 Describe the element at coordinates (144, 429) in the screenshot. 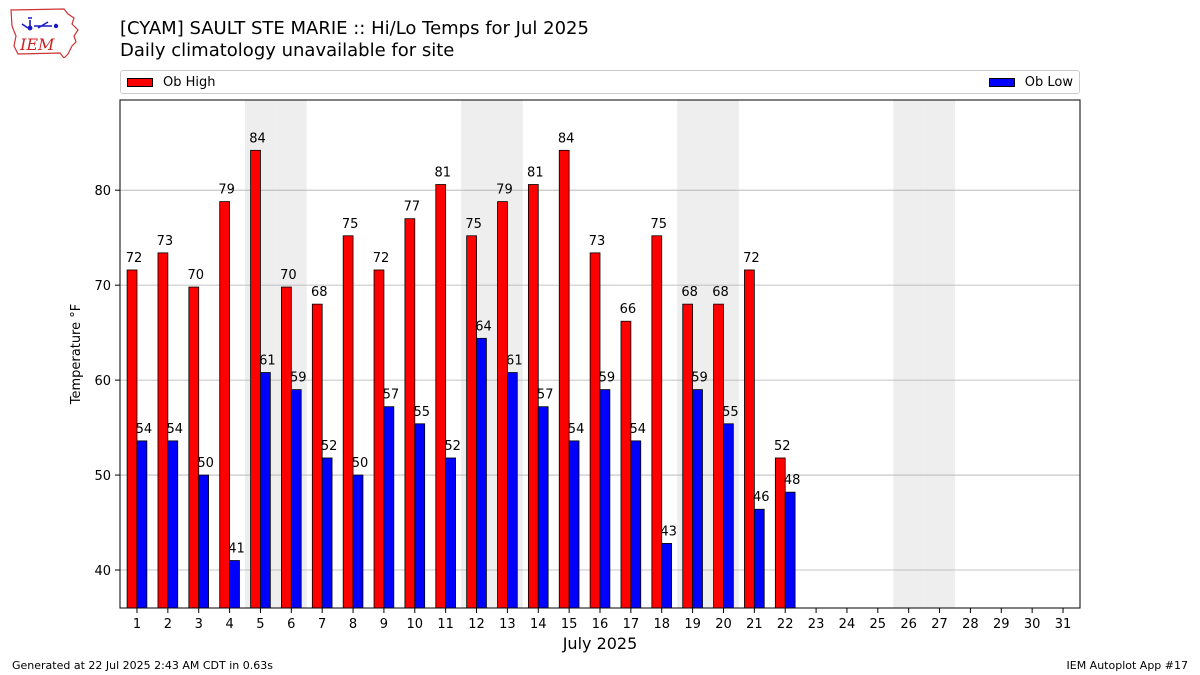

I see `bar-label-low-day-1: 54` at that location.